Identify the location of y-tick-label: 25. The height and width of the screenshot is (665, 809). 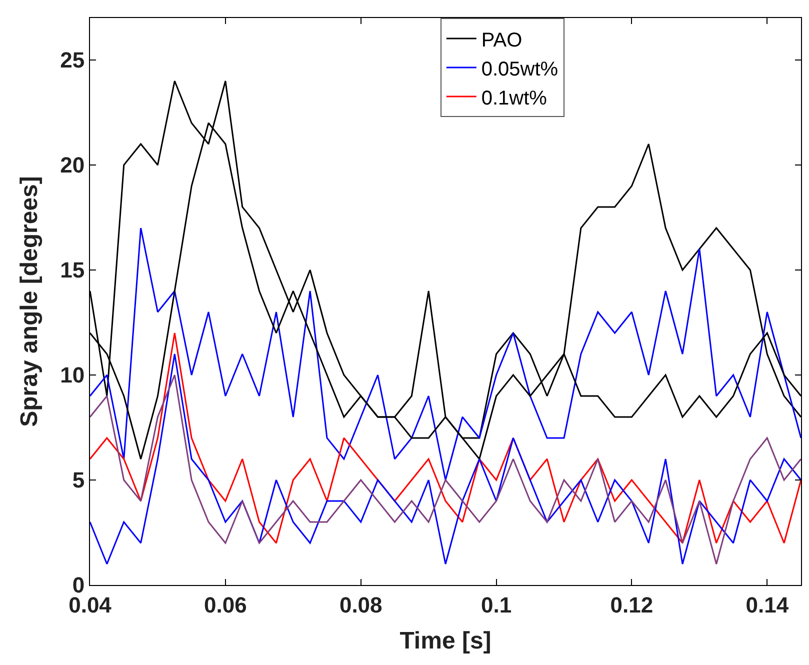
(72, 60).